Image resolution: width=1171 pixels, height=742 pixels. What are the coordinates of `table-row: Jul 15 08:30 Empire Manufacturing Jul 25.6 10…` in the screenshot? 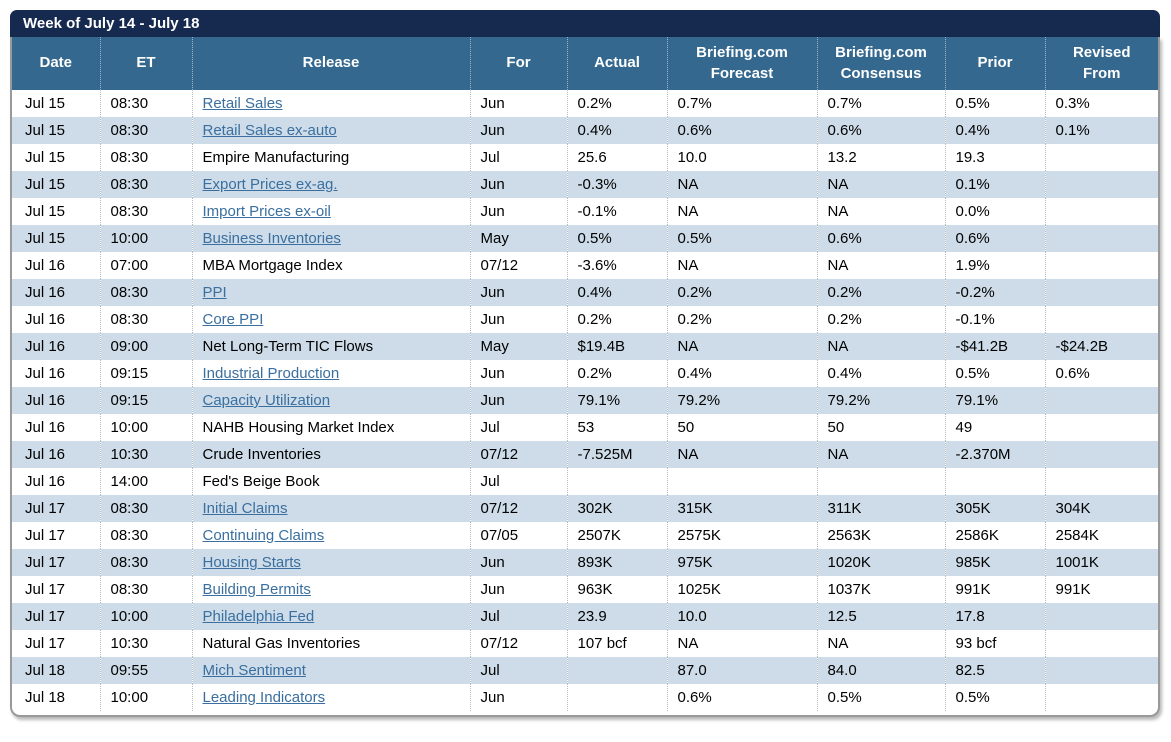 It's located at (585, 157).